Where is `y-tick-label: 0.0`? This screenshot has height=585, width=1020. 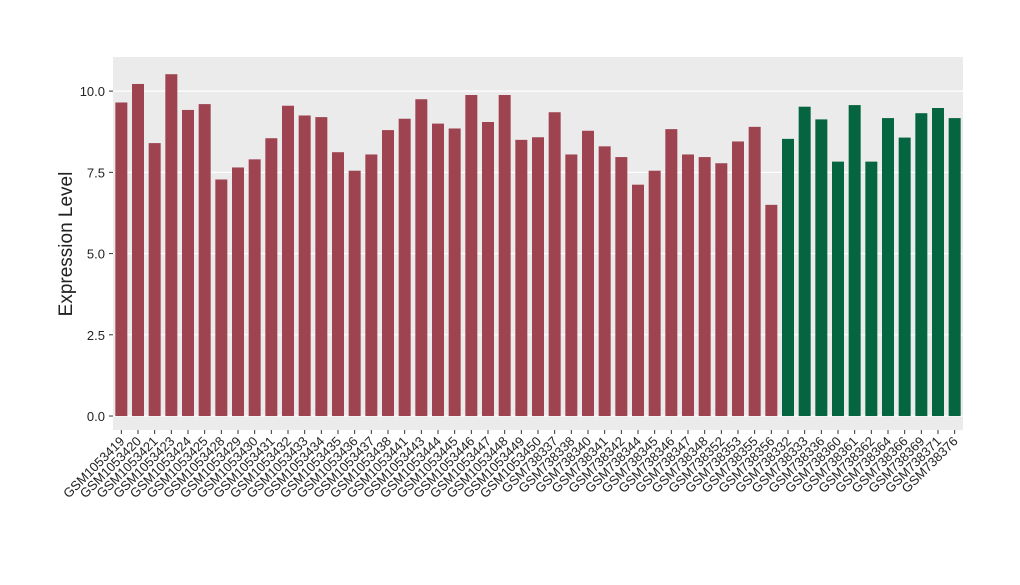
y-tick-label: 0.0 is located at coordinates (96, 416).